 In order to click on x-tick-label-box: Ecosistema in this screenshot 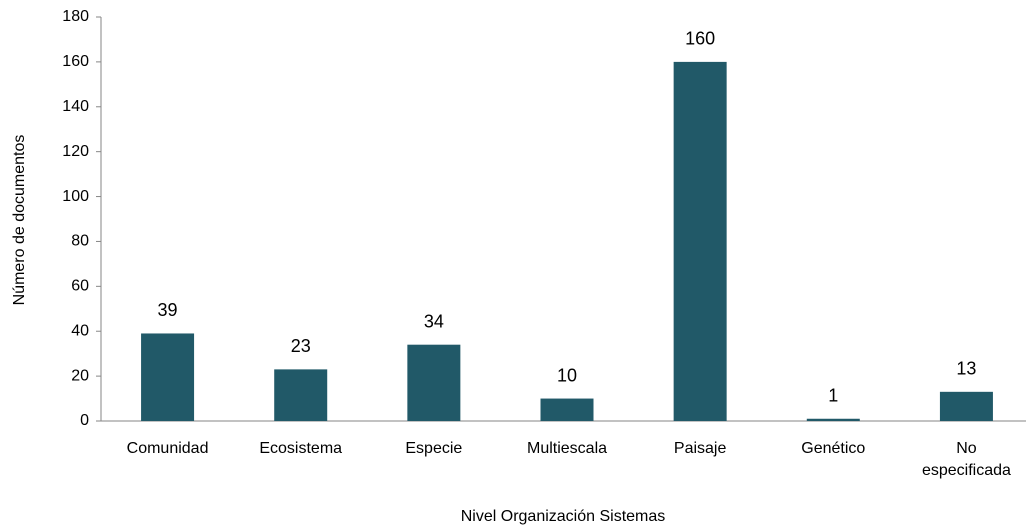, I will do `click(301, 448)`.